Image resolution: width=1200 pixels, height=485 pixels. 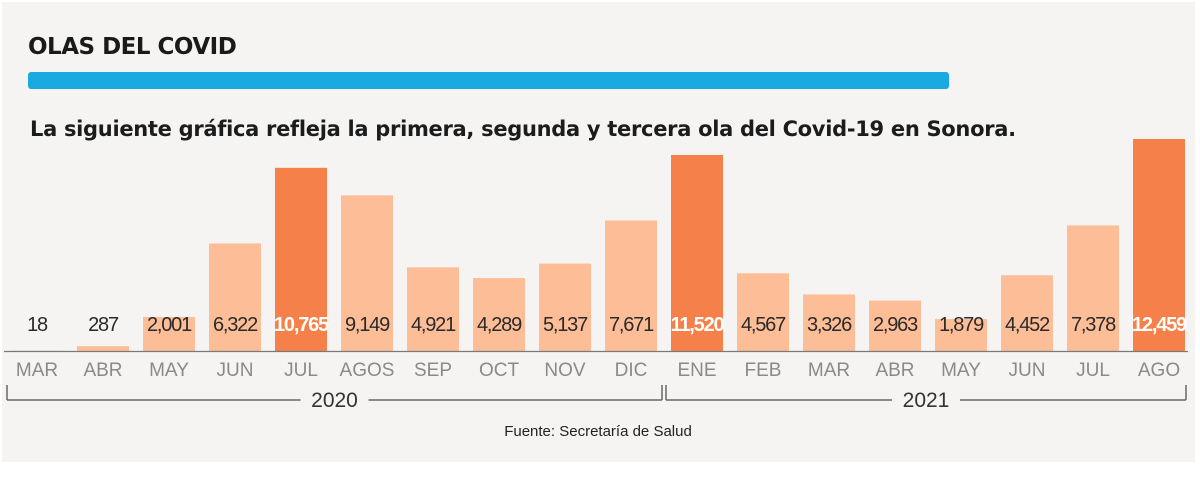 What do you see at coordinates (1027, 325) in the screenshot?
I see `value-label: 4,452` at bounding box center [1027, 325].